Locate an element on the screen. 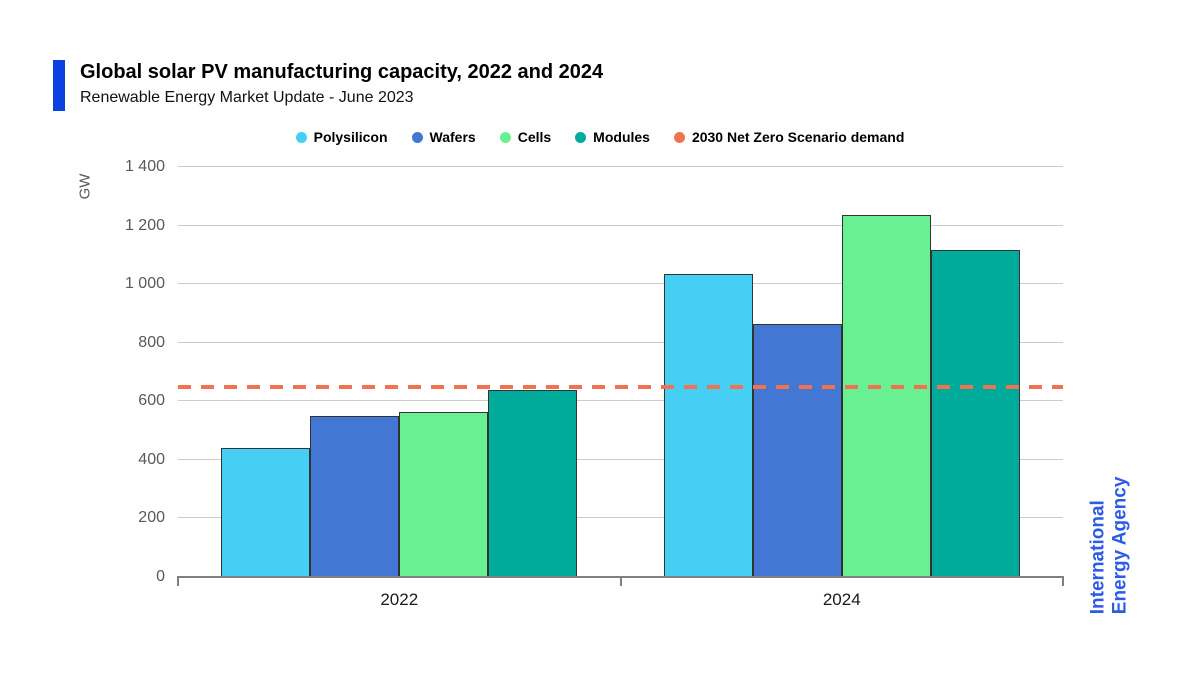  legend-item-label: Modules is located at coordinates (621, 137).